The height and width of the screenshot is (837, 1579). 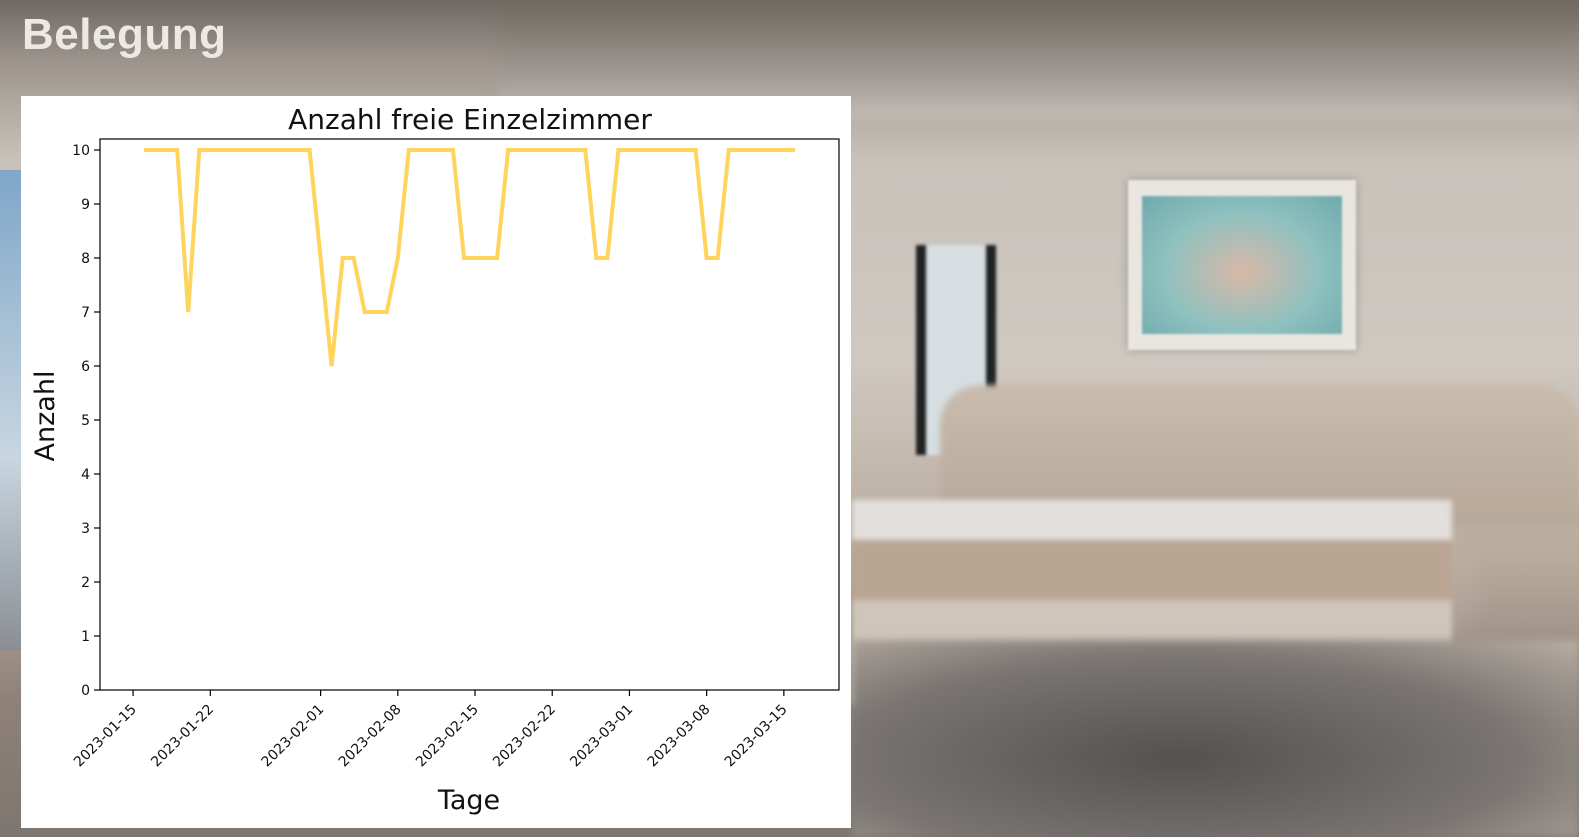 I want to click on series-group, so click(x=469, y=257).